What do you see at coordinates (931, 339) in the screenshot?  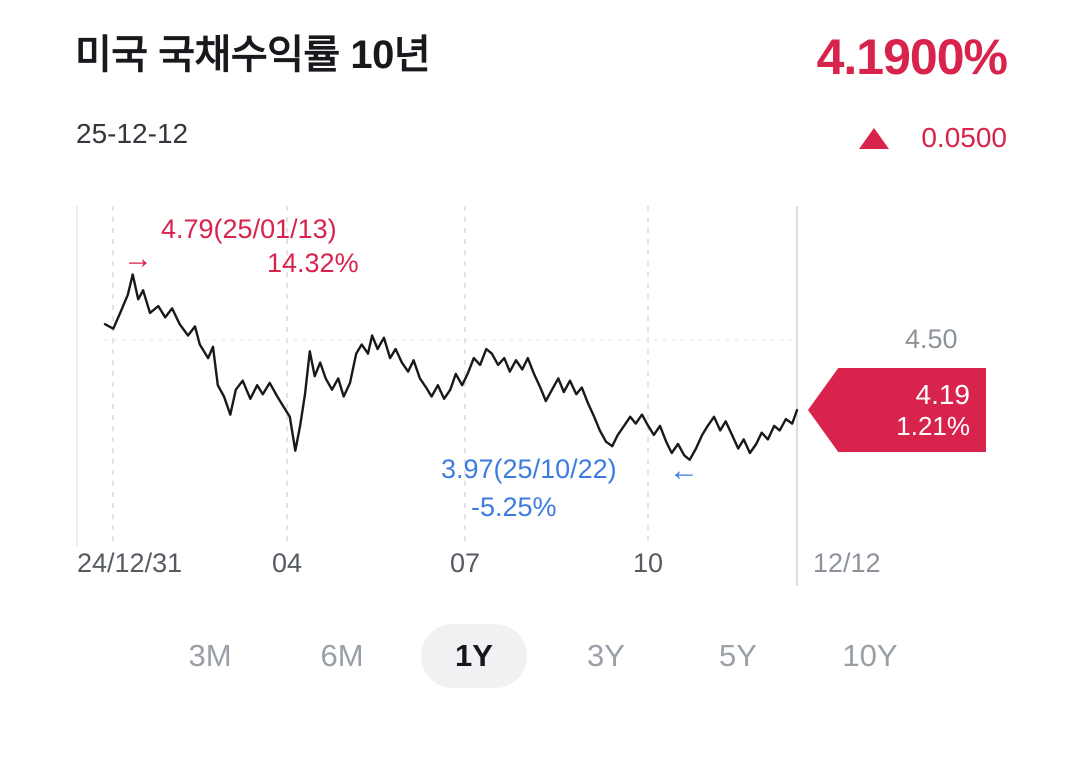 I see `y-axis-label-450: 4.50` at bounding box center [931, 339].